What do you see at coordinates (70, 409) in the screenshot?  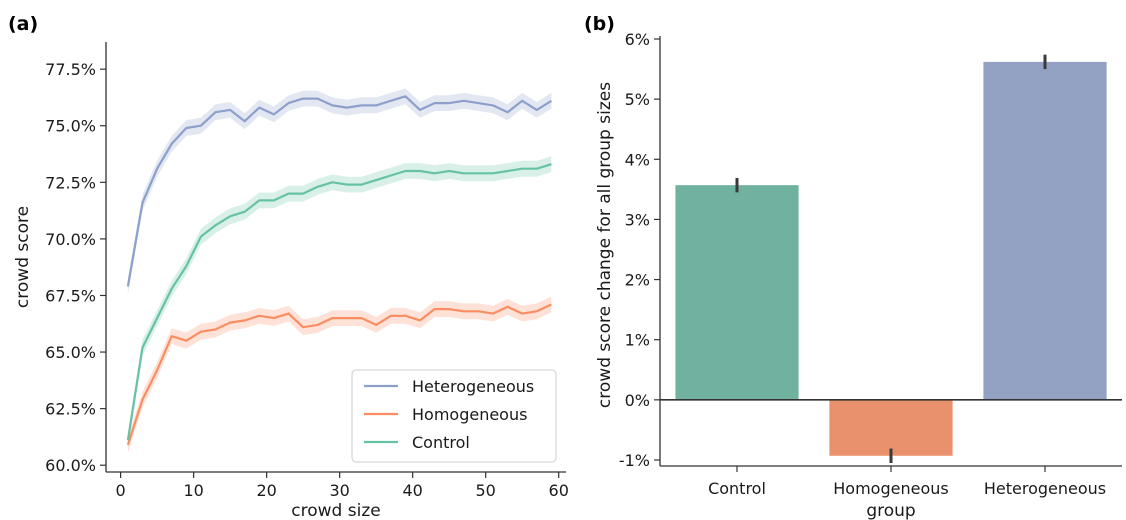 I see `y-tick-label: 62.5%` at bounding box center [70, 409].